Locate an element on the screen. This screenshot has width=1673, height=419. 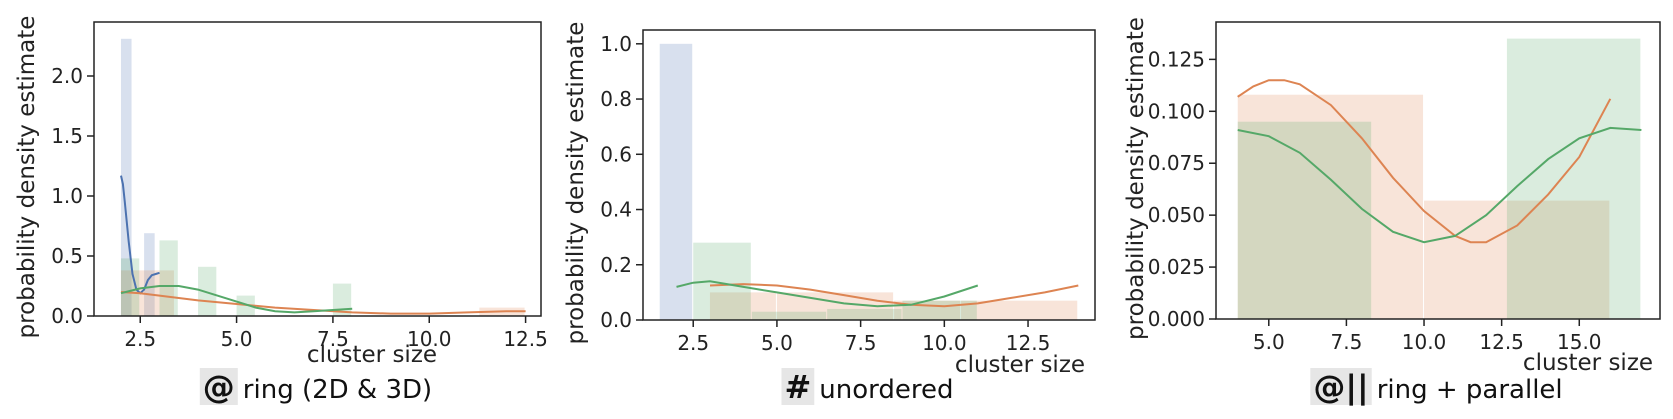
y-tick-label: 2.0 is located at coordinates (67, 76).